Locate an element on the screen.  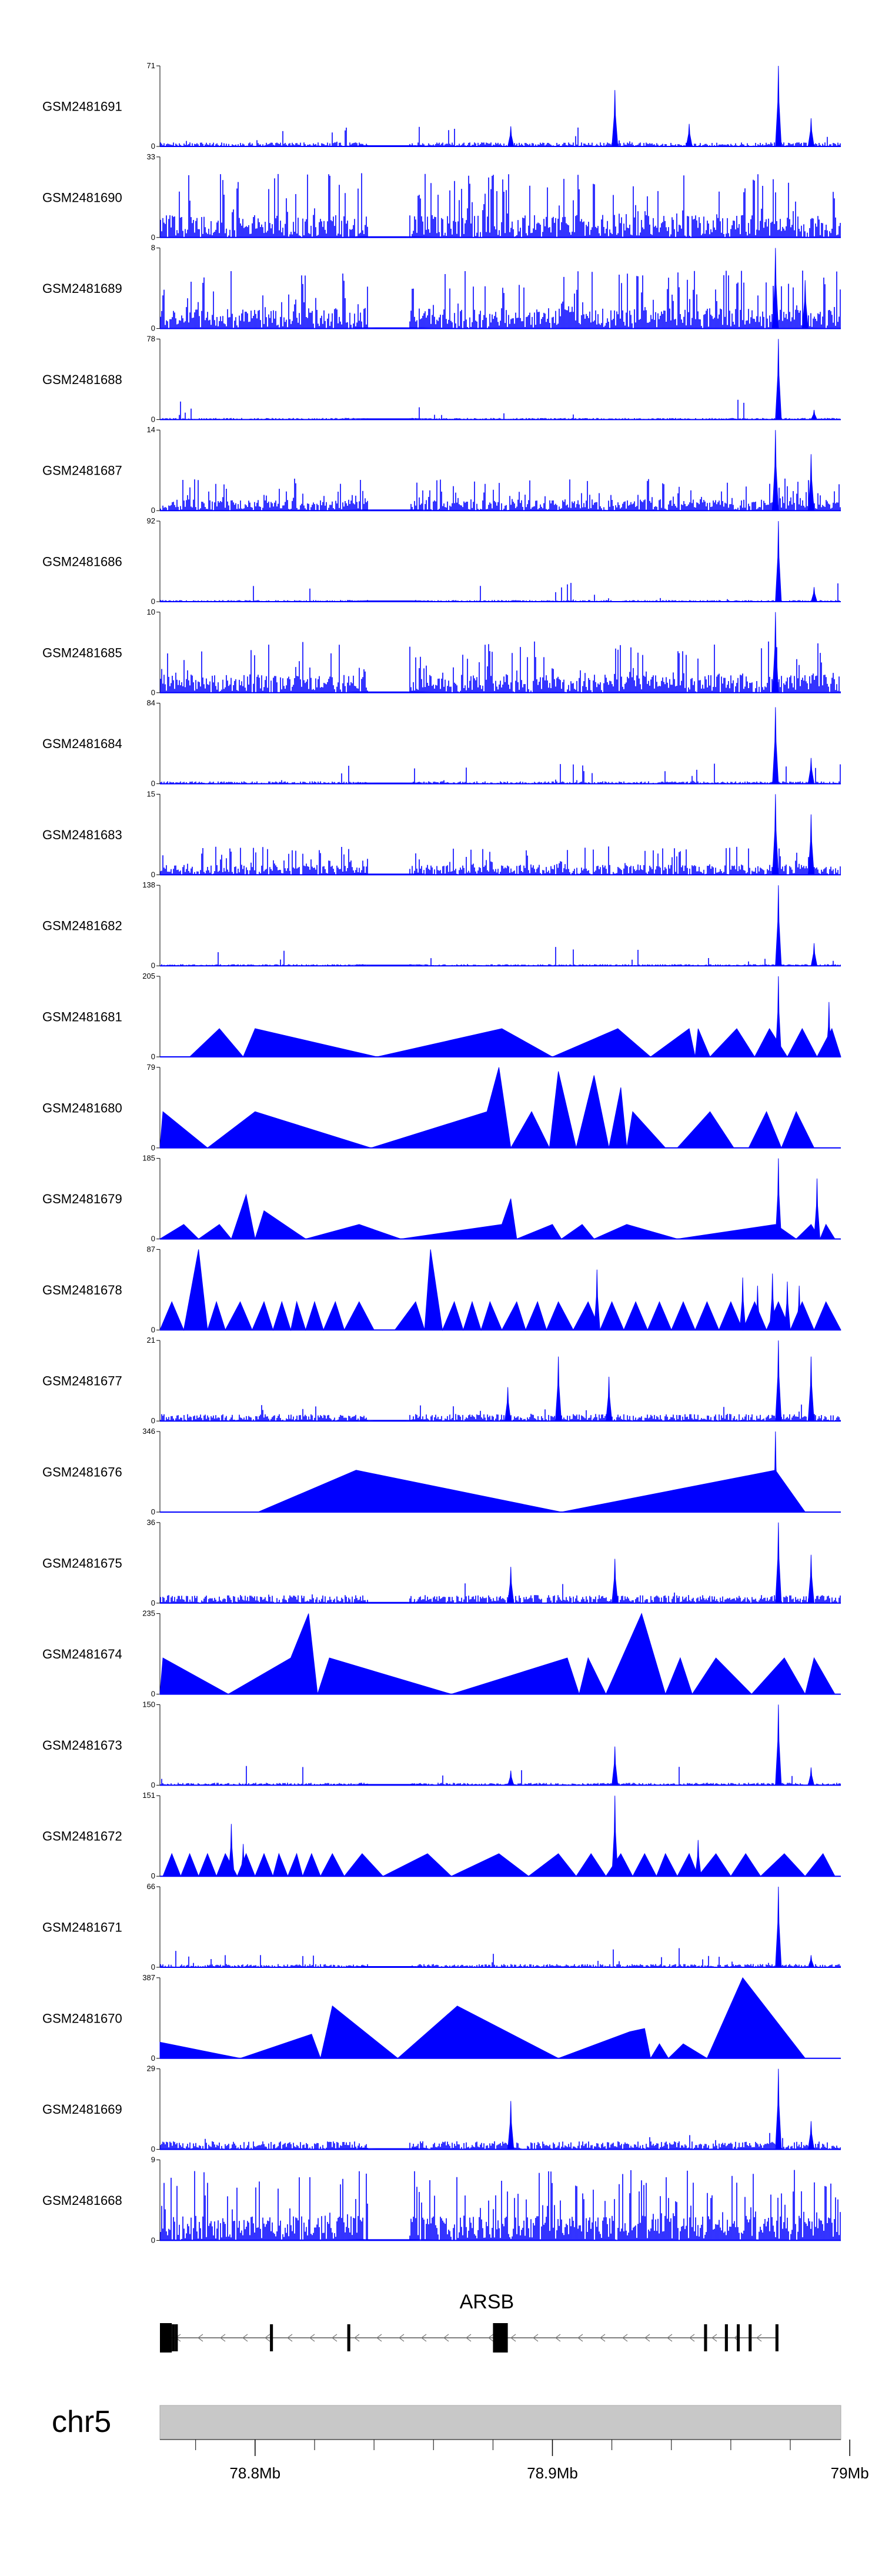
track-GSM2481676: GSM2481676 346 0 is located at coordinates (441, 1471).